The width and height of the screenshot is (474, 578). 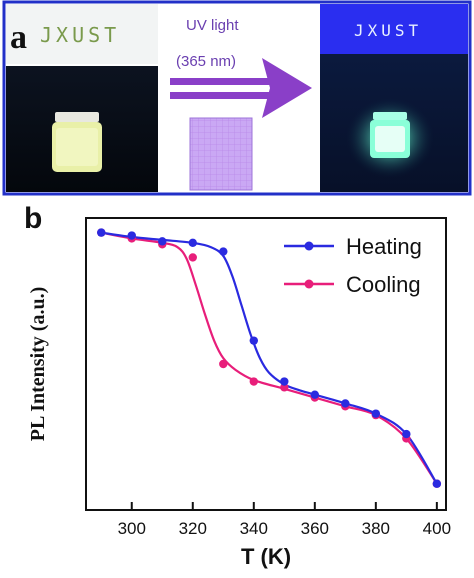 I want to click on uv-wavelength-label: (365 nm), so click(x=206, y=61).